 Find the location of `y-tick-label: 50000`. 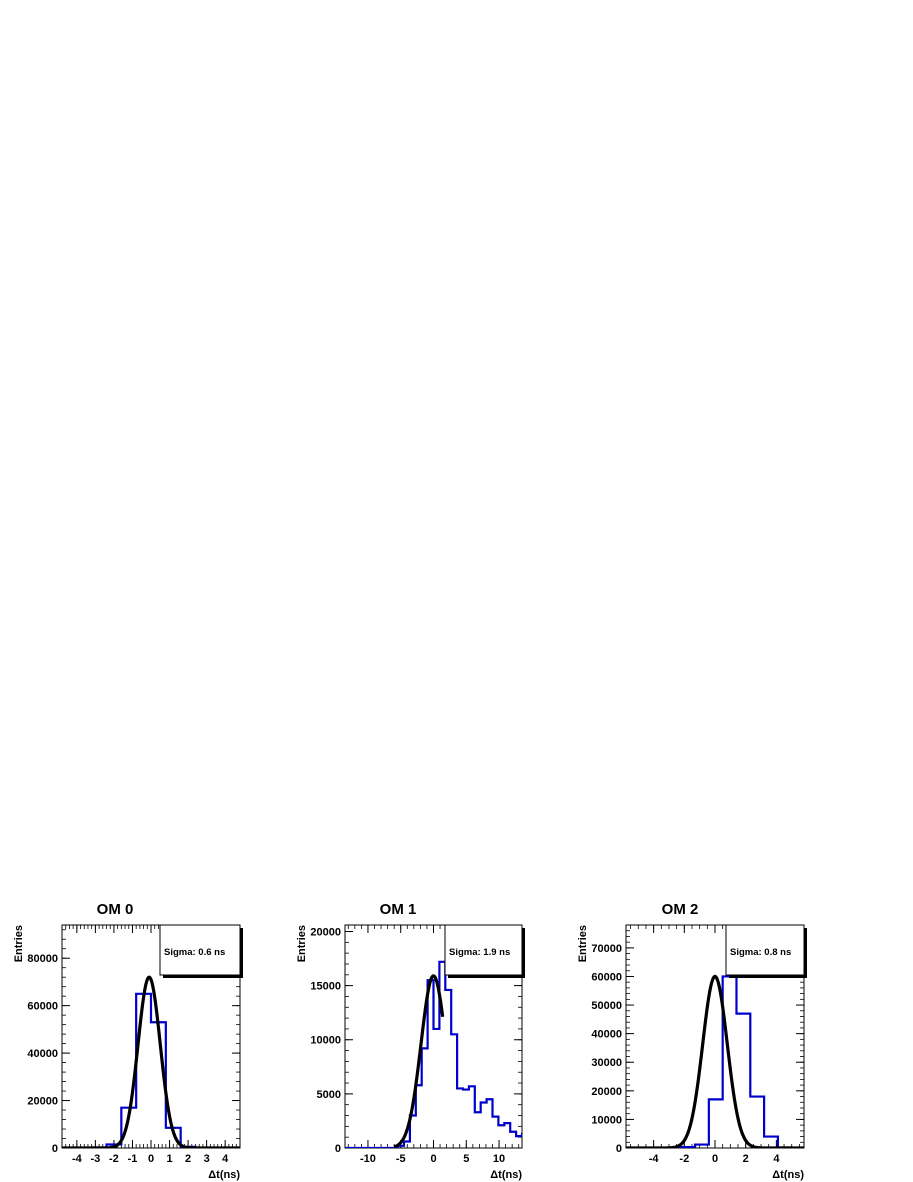

y-tick-label: 50000 is located at coordinates (606, 1006).